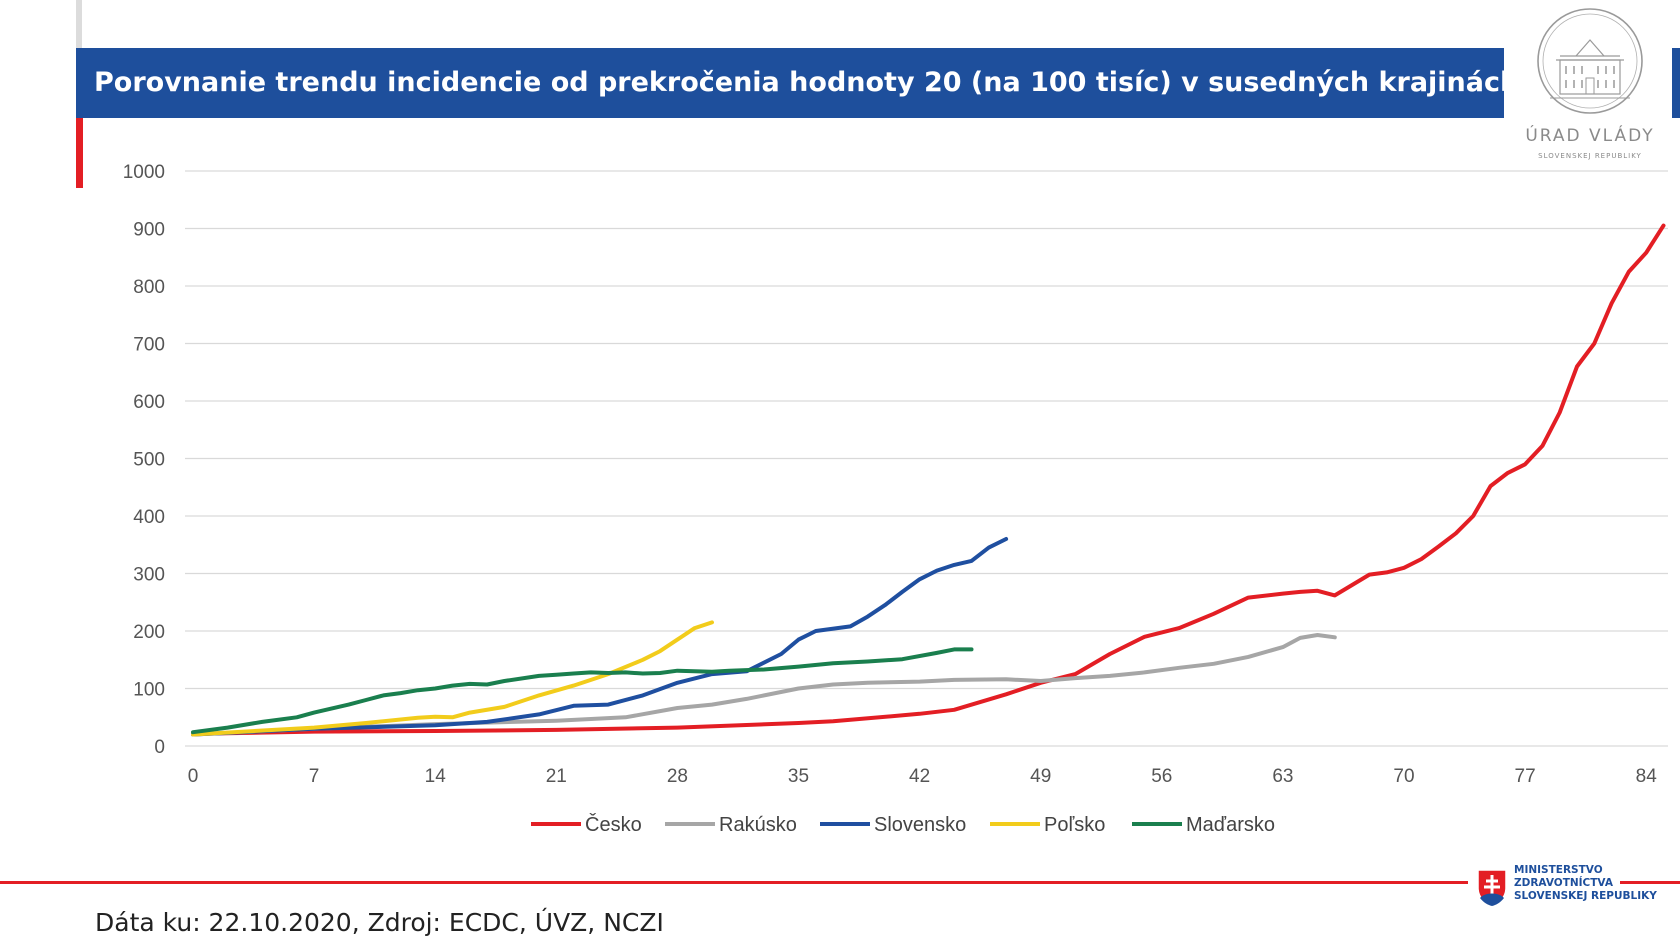 The height and width of the screenshot is (945, 1680). What do you see at coordinates (149, 460) in the screenshot?
I see `y-tick-label: 500` at bounding box center [149, 460].